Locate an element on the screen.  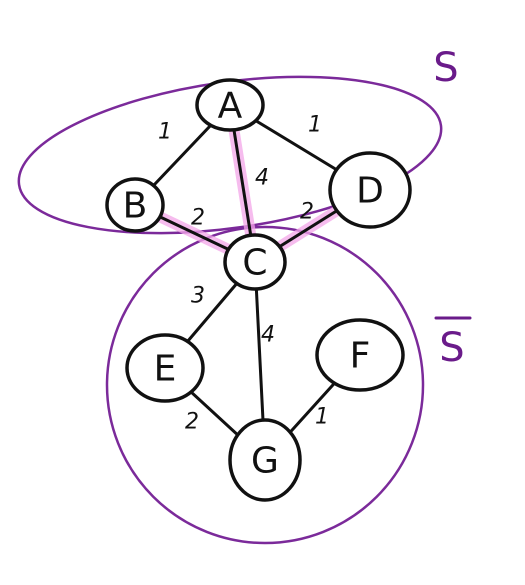
node-label-b: B is located at coordinates (135, 206).